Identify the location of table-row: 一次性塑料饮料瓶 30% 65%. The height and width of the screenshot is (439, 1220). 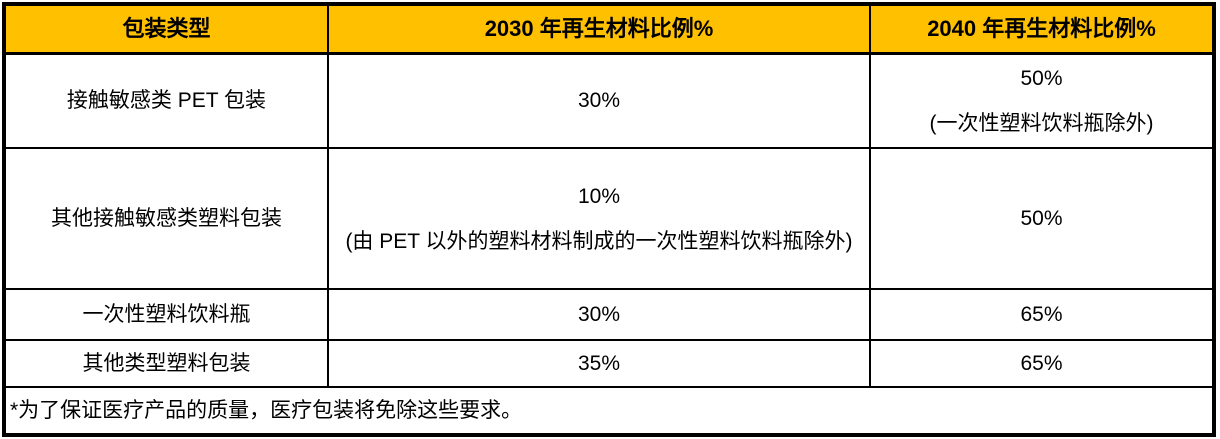
(609, 314).